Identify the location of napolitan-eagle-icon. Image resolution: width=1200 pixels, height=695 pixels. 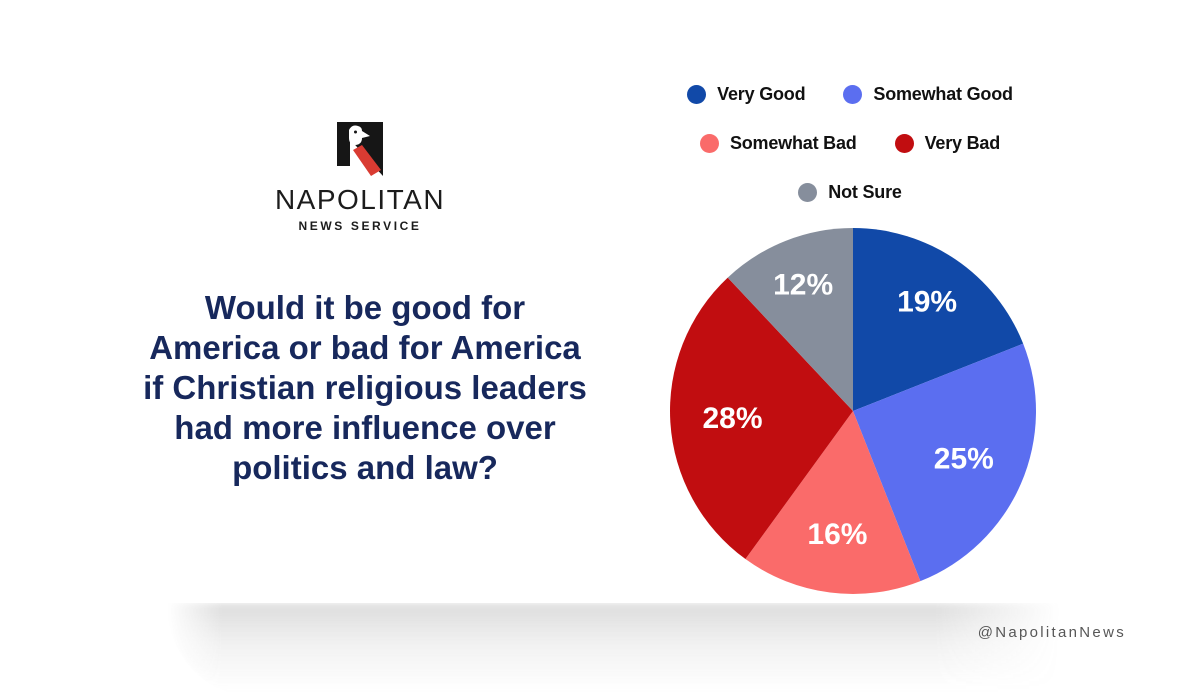
(360, 149).